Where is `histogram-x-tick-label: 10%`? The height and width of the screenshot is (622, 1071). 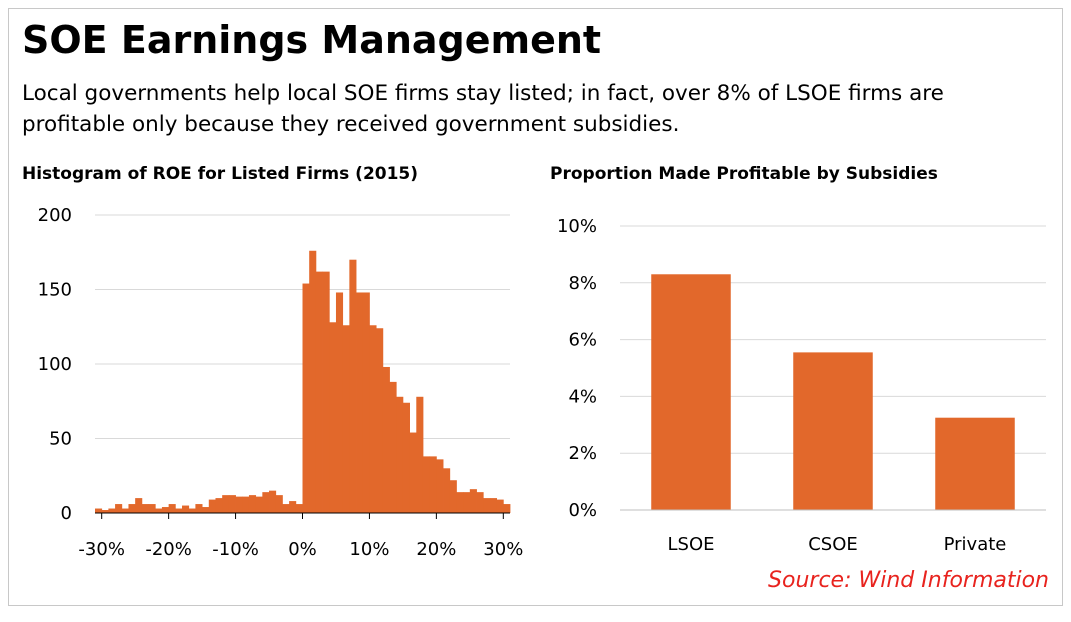 histogram-x-tick-label: 10% is located at coordinates (369, 549).